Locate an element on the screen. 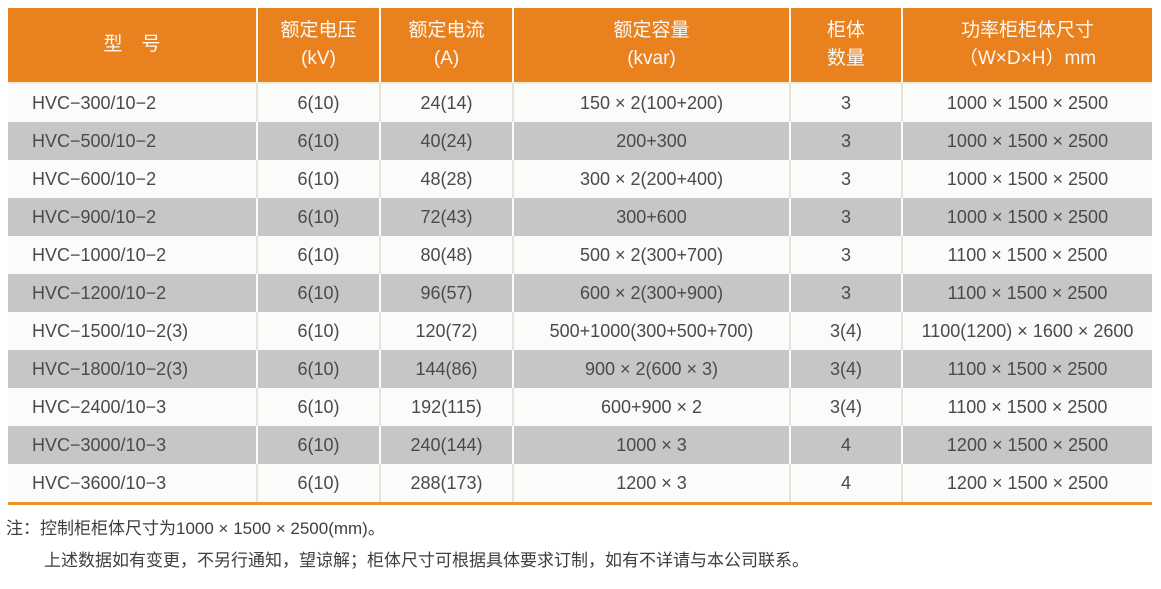 This screenshot has width=1161, height=589. cell-current: 40(24) is located at coordinates (446, 141).